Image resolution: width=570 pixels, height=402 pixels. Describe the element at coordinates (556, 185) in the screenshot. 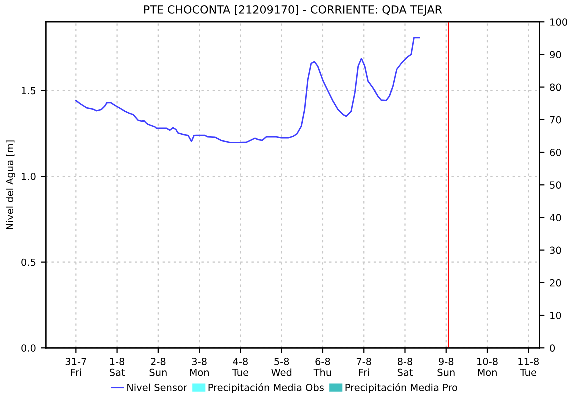

I see `y2-tick-label: 50` at that location.